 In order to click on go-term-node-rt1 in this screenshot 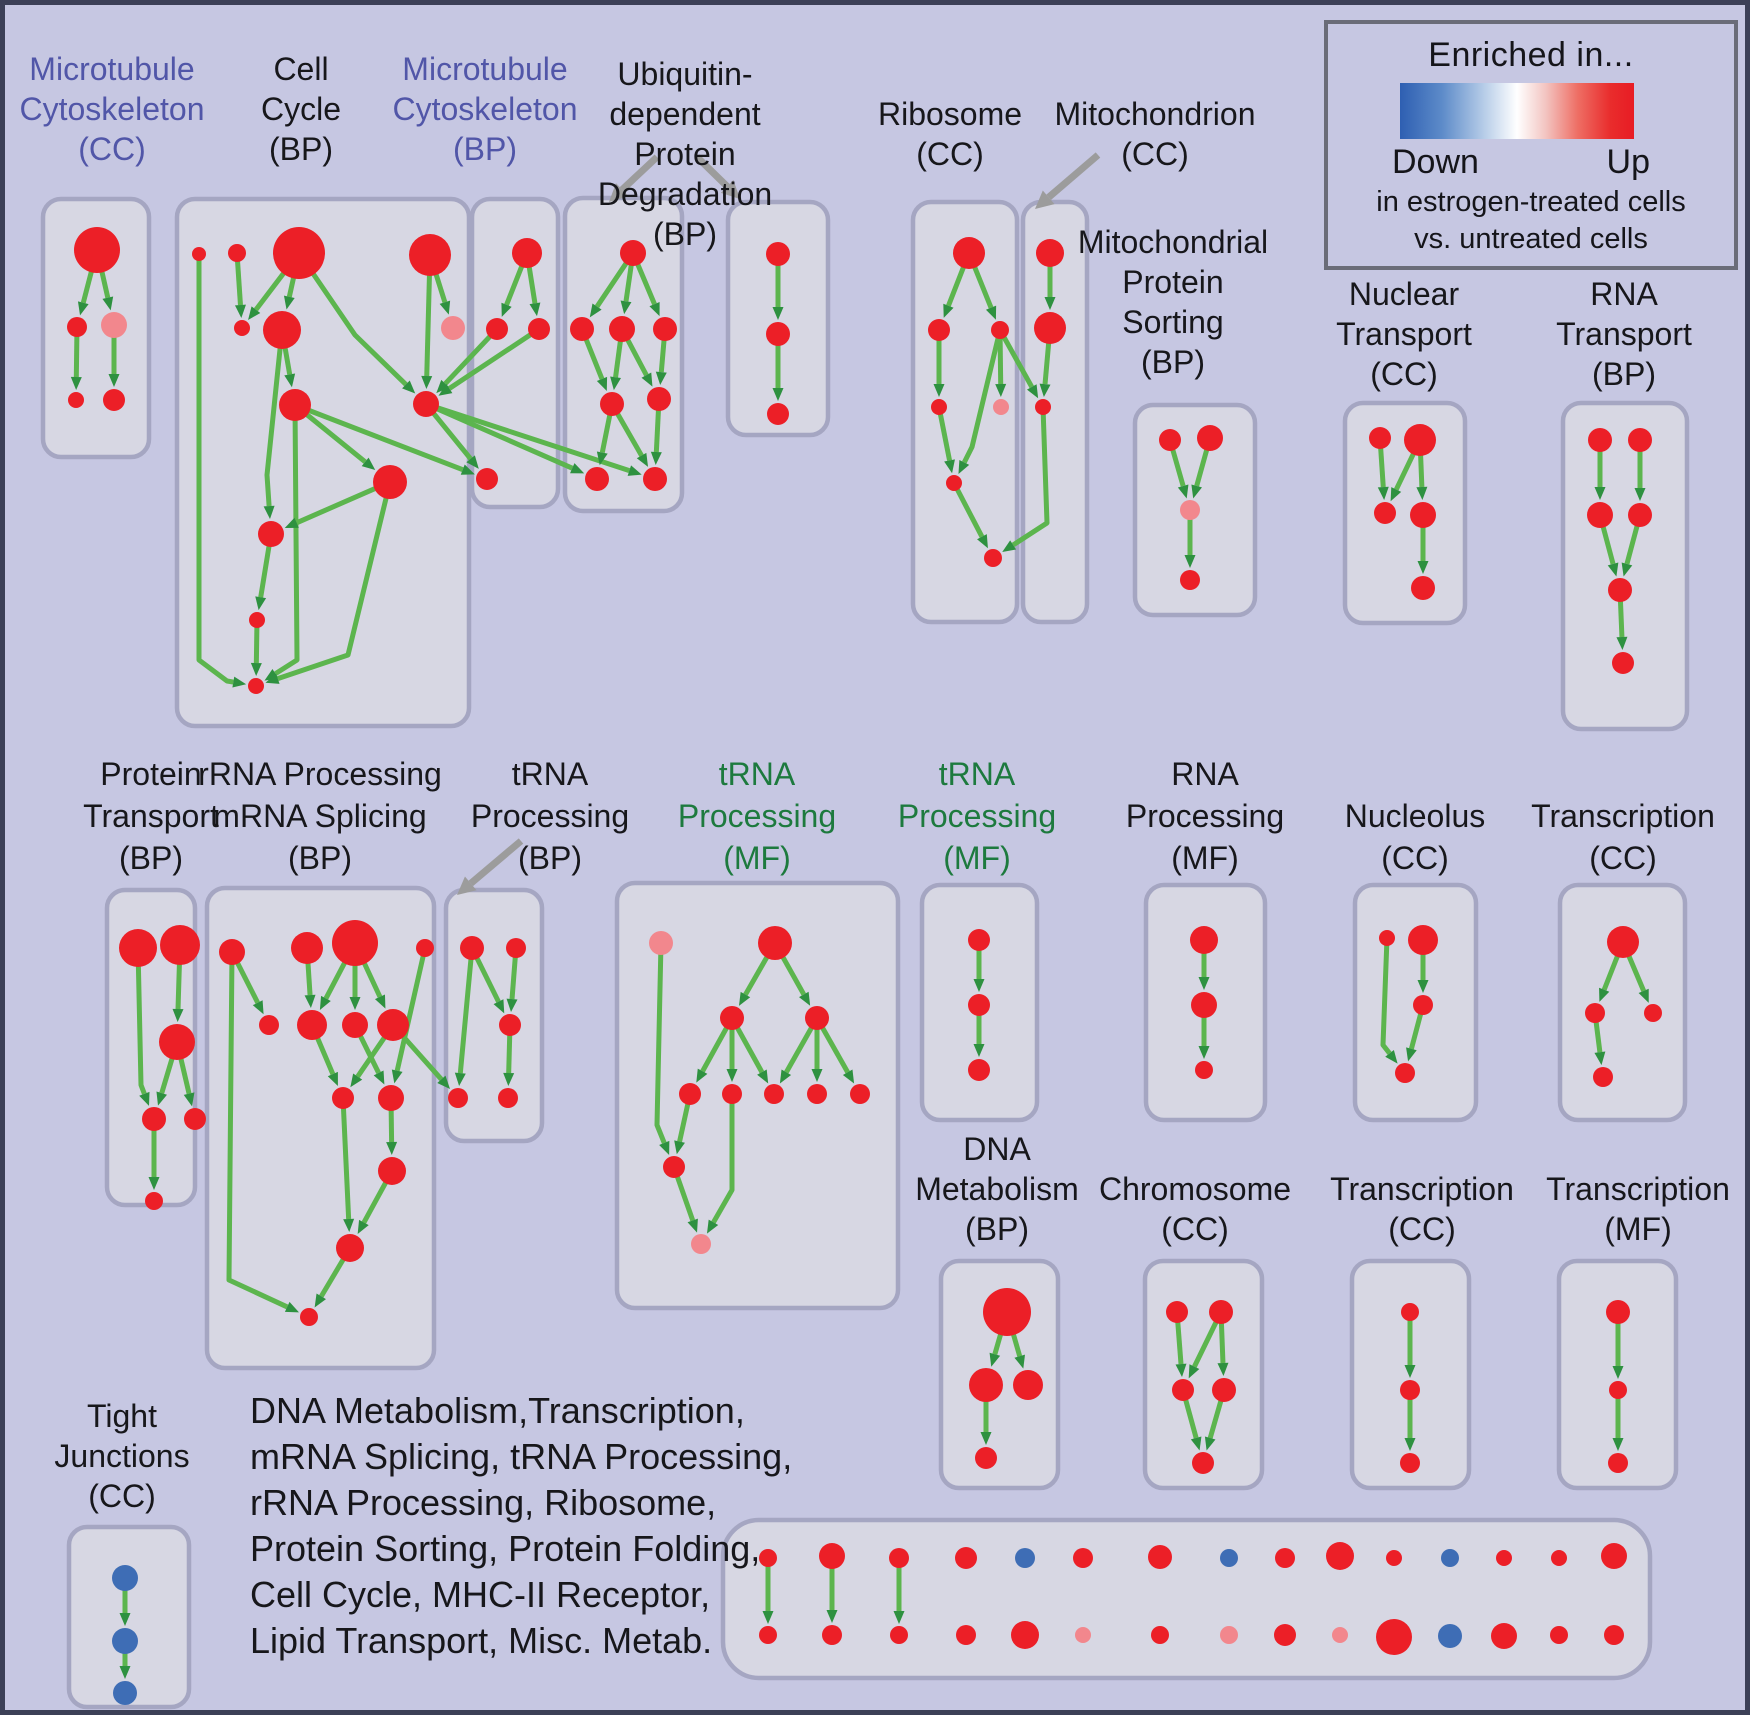, I will do `click(1600, 440)`.